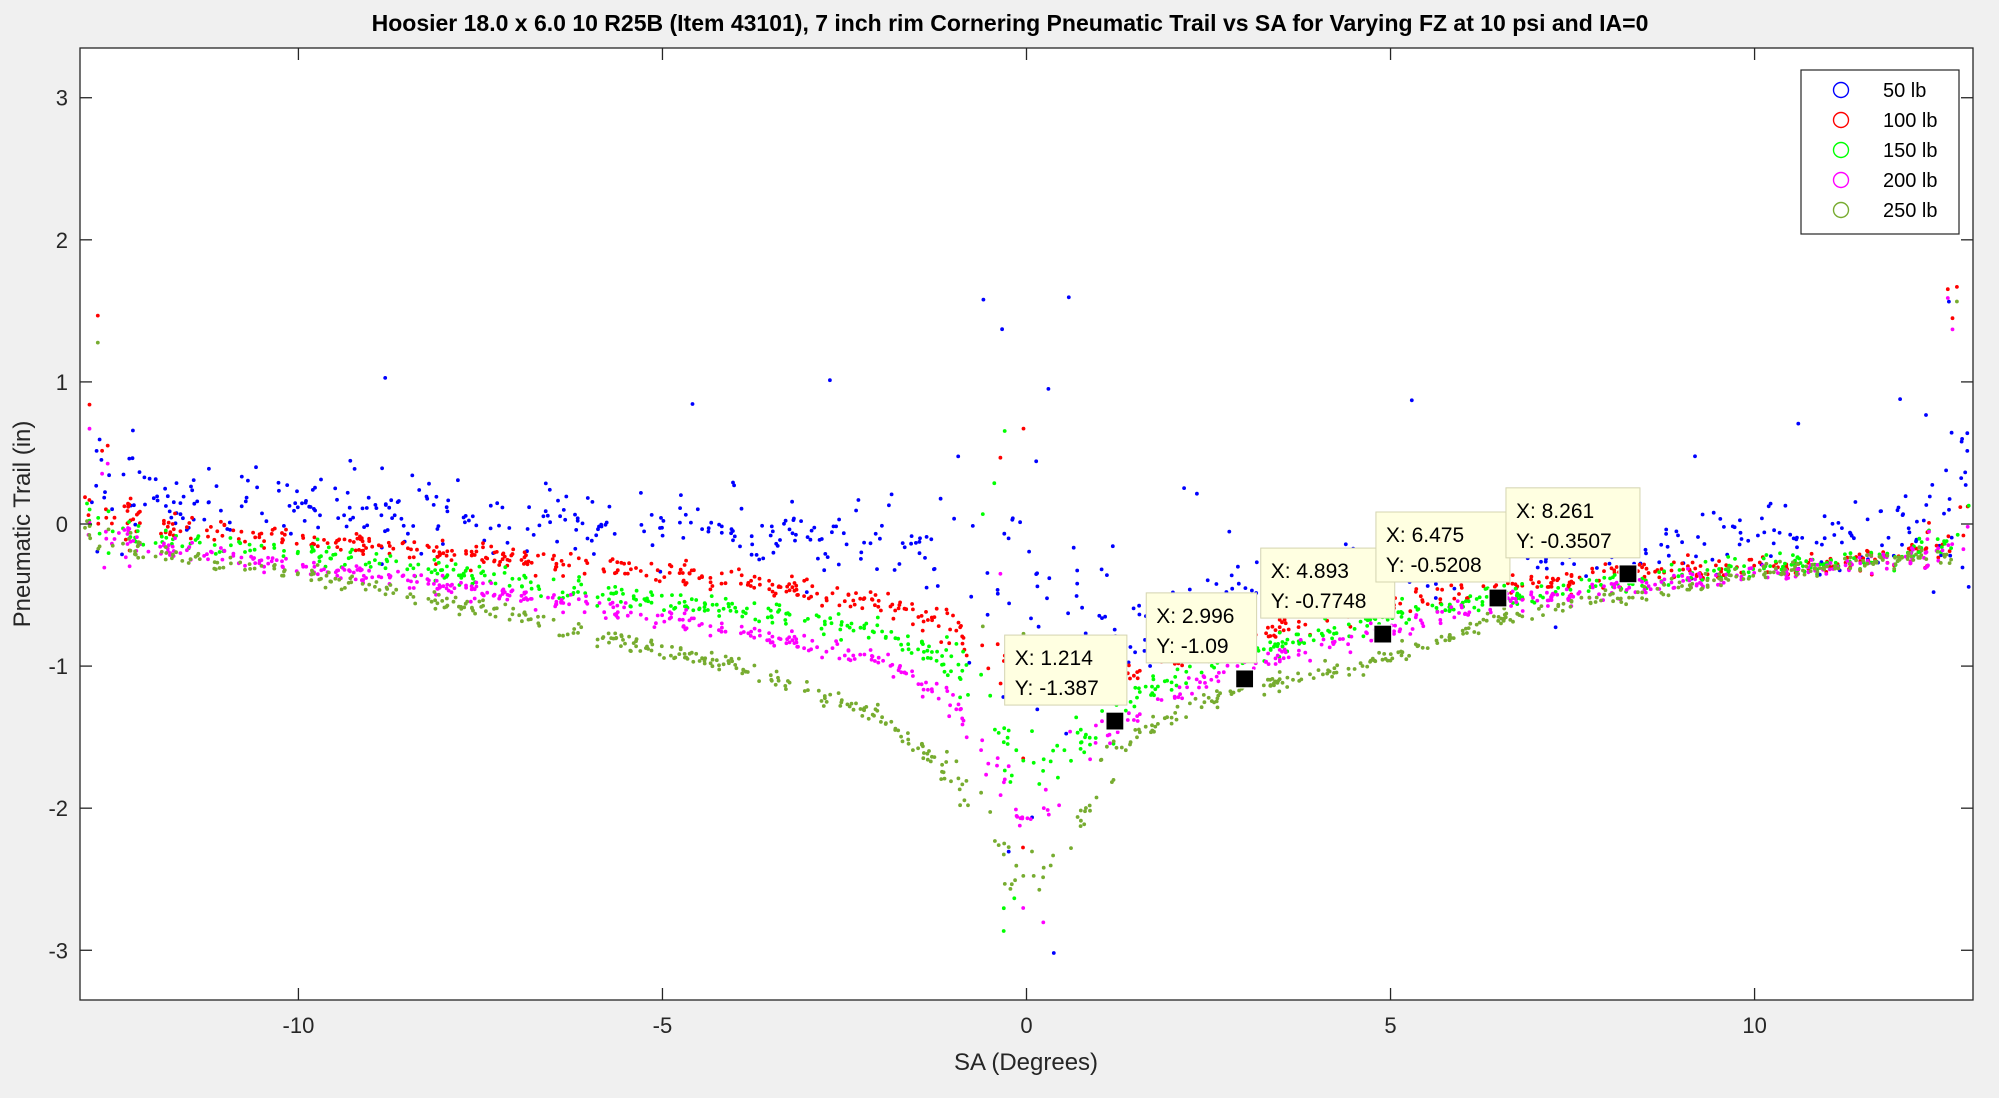 This screenshot has height=1098, width=1999. I want to click on legend-entry: 50 lb, so click(1879, 91).